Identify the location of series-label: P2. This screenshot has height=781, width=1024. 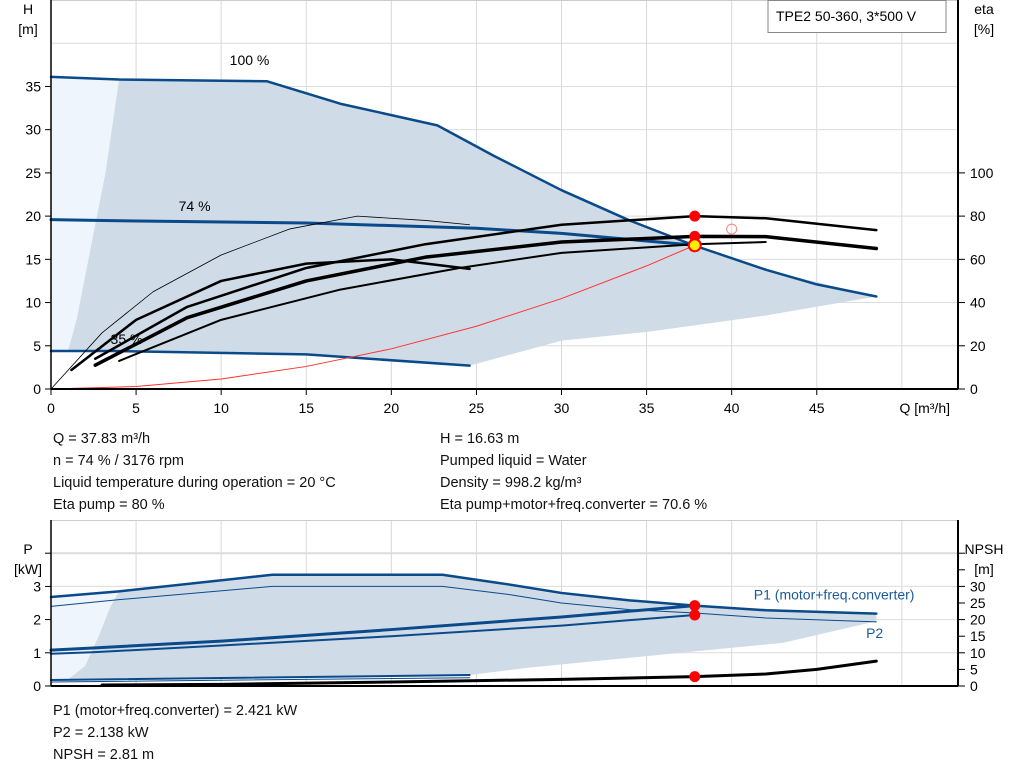
(874, 633).